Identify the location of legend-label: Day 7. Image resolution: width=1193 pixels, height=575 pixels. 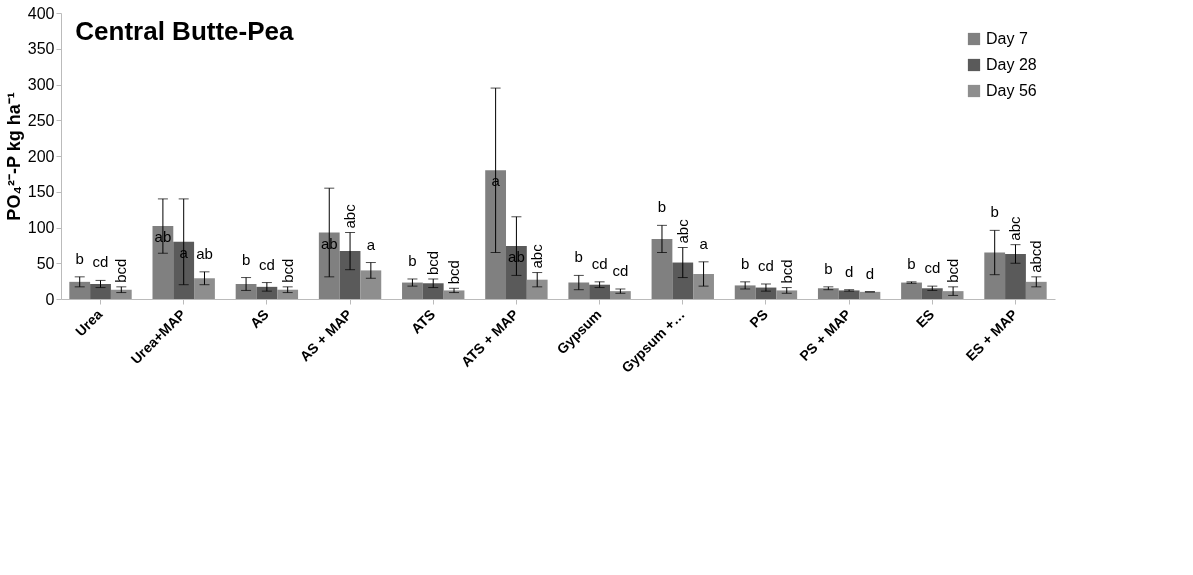
(1007, 38).